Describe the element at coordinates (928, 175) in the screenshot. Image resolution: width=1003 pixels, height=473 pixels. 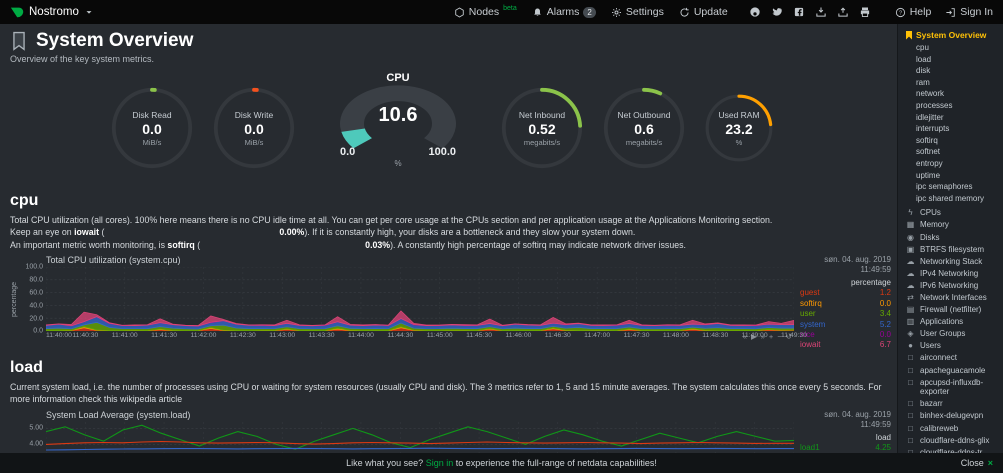
I see `sidebar-subitem-uptime: uptime` at that location.